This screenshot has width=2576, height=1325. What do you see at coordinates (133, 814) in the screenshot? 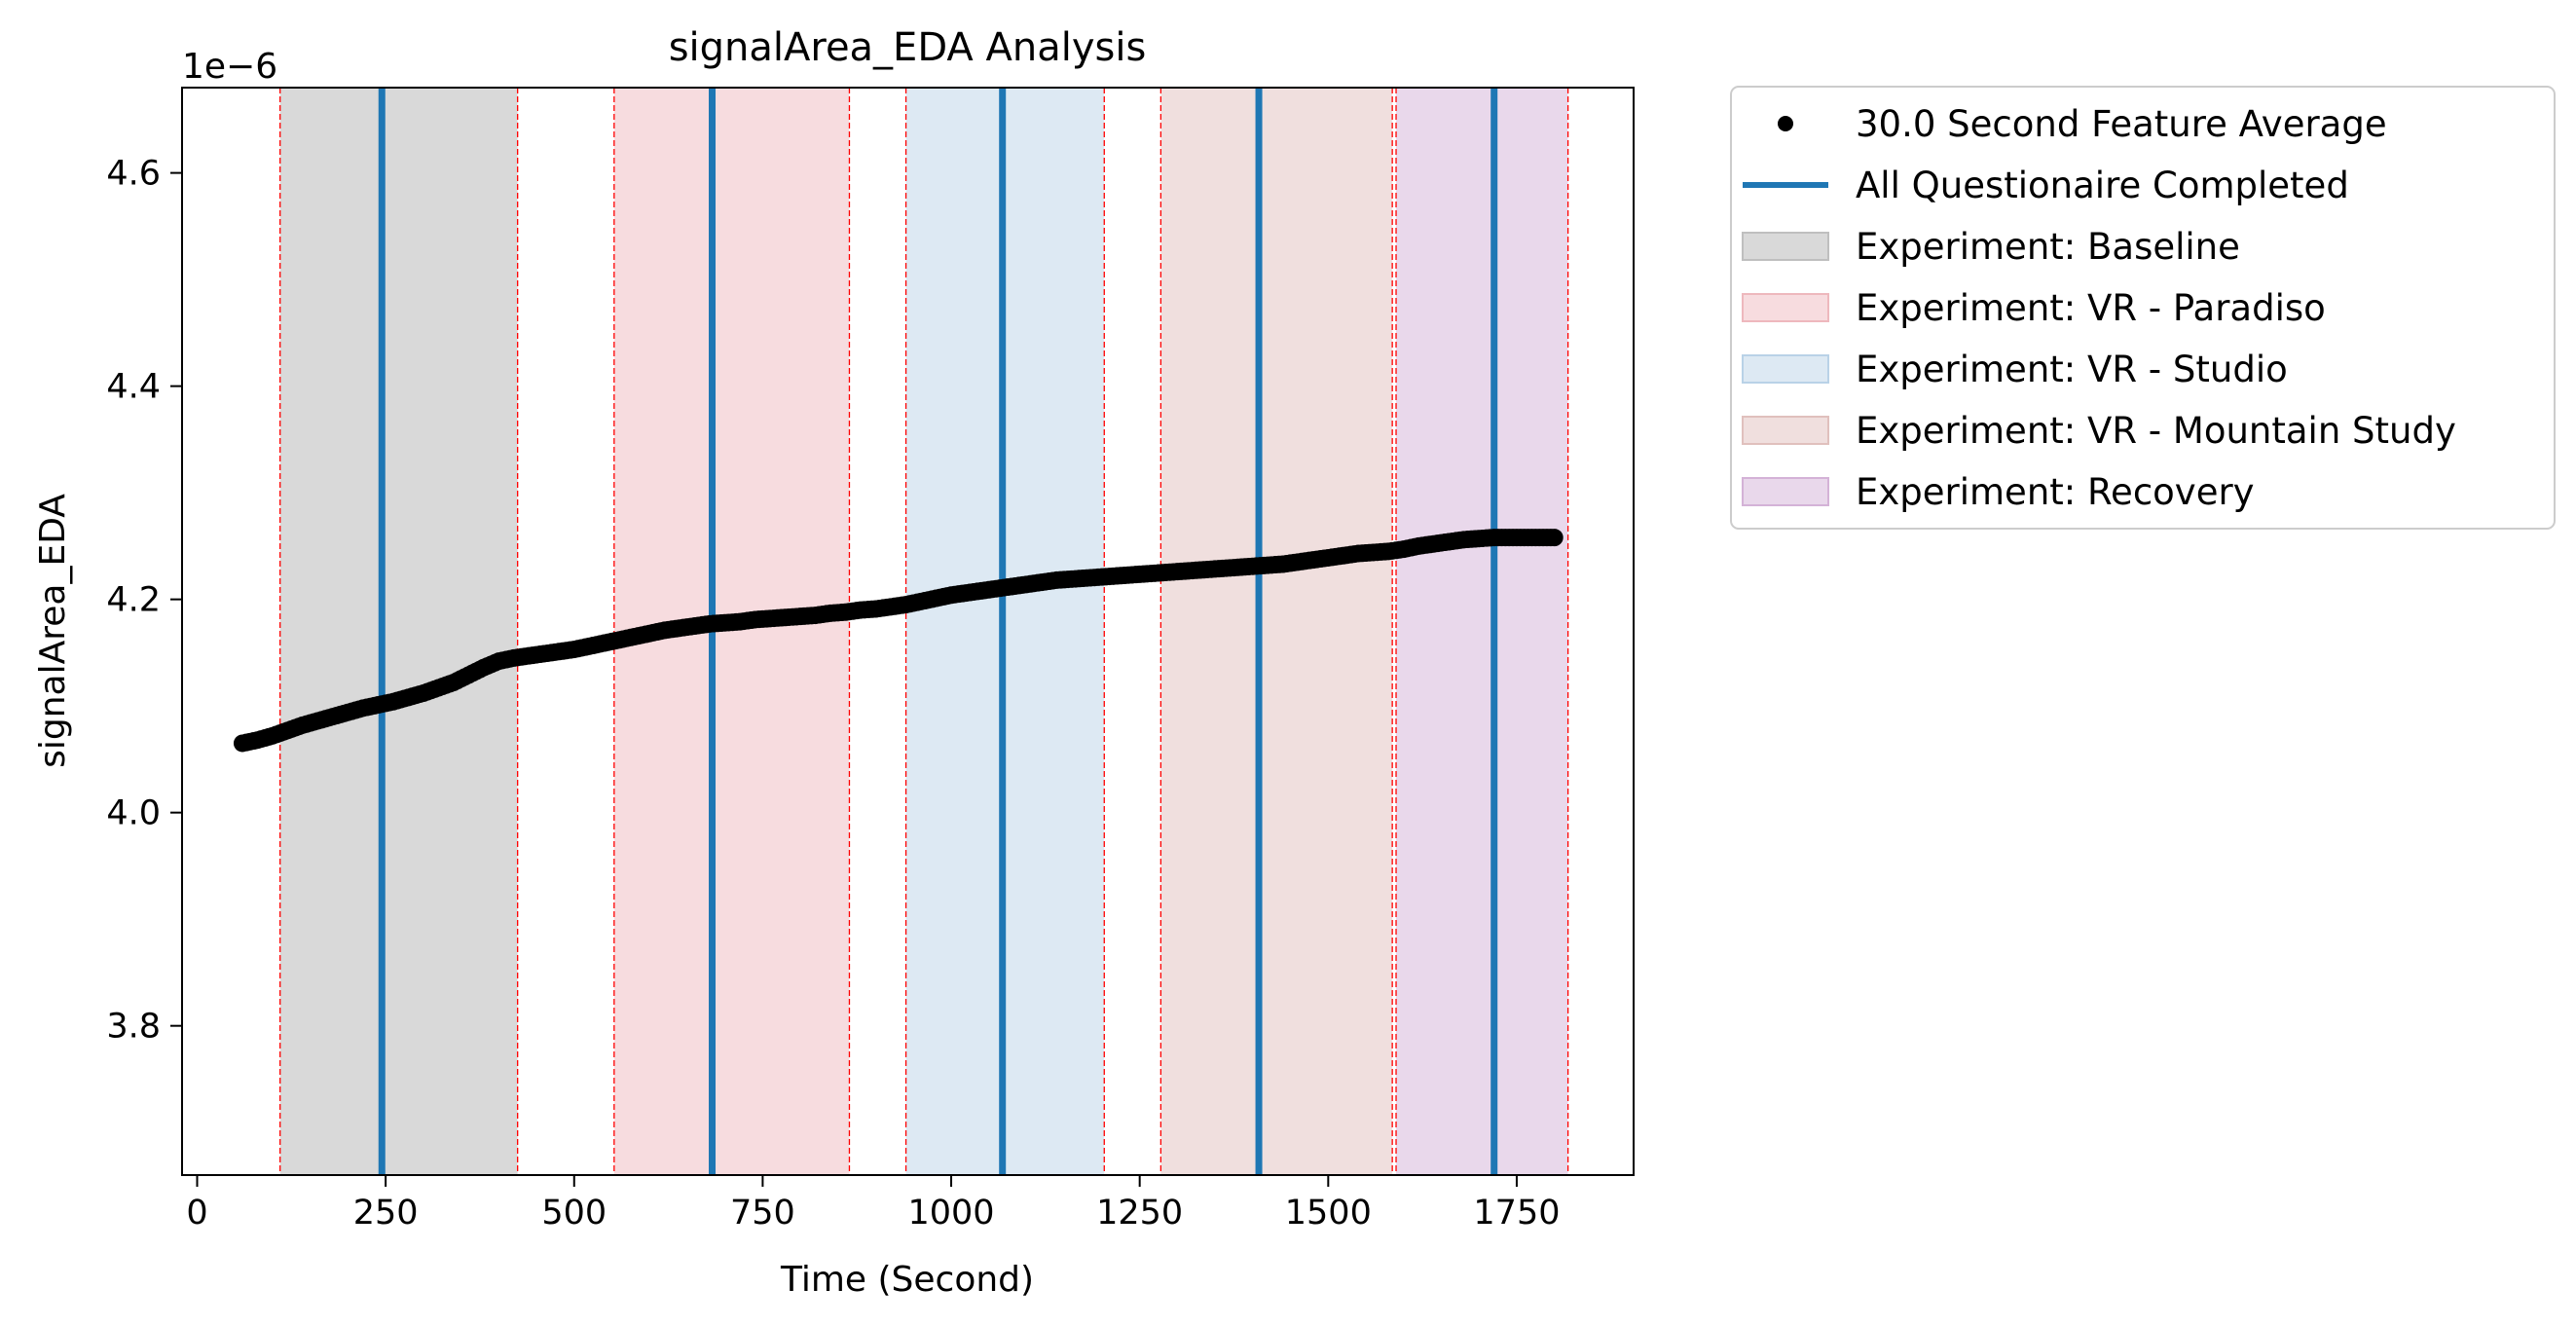
I see `y-tick-label: 4.0` at bounding box center [133, 814].